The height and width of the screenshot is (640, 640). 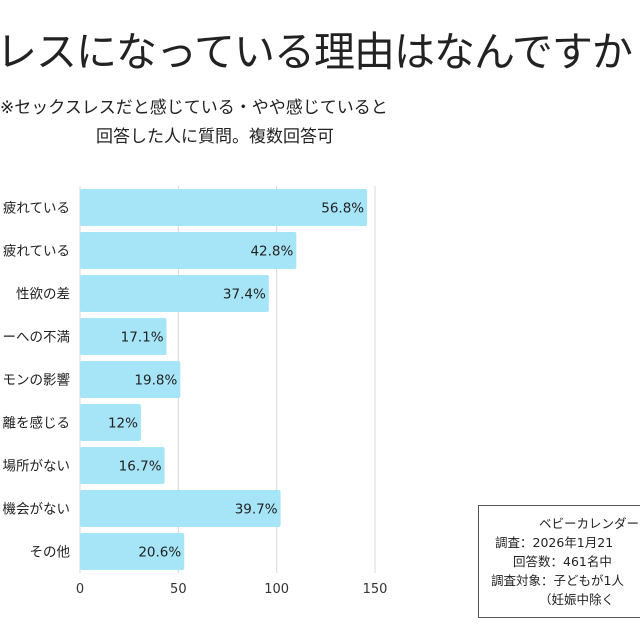 I want to click on data-label: 42.8%, so click(x=271, y=252).